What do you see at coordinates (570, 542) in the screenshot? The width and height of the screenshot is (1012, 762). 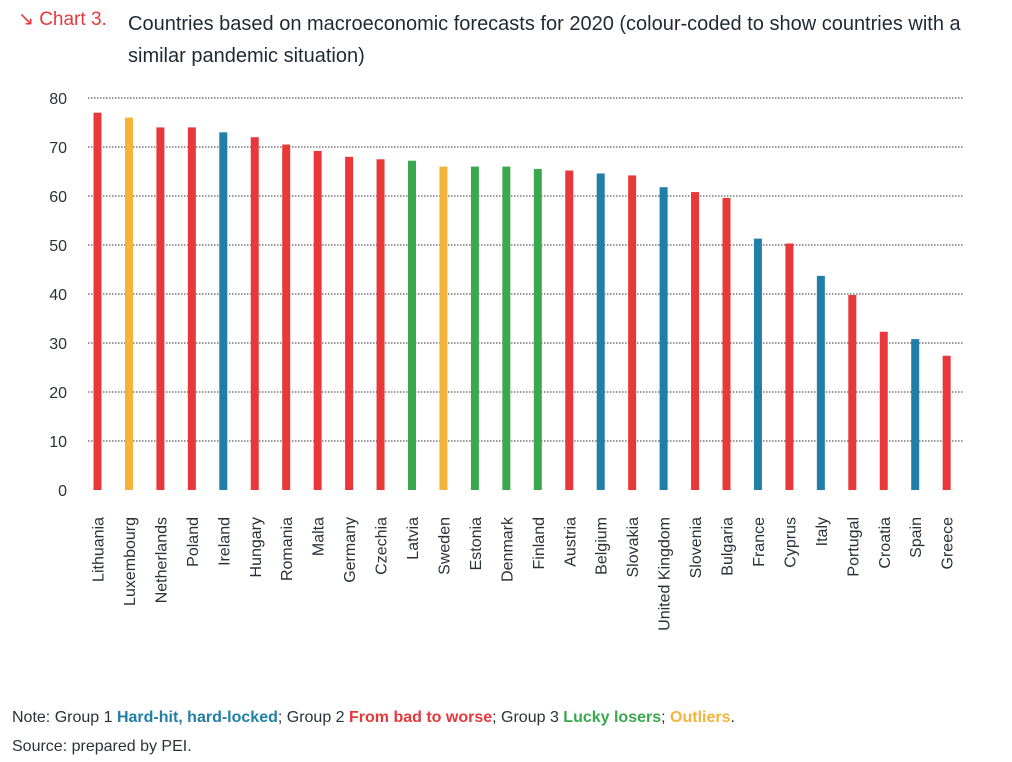 I see `x-tick-label: Austria` at bounding box center [570, 542].